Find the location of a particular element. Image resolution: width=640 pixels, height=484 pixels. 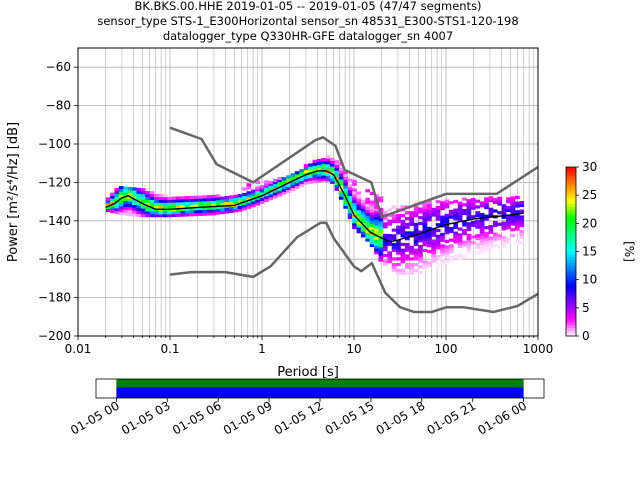

x-tick-label: 1 is located at coordinates (262, 349).